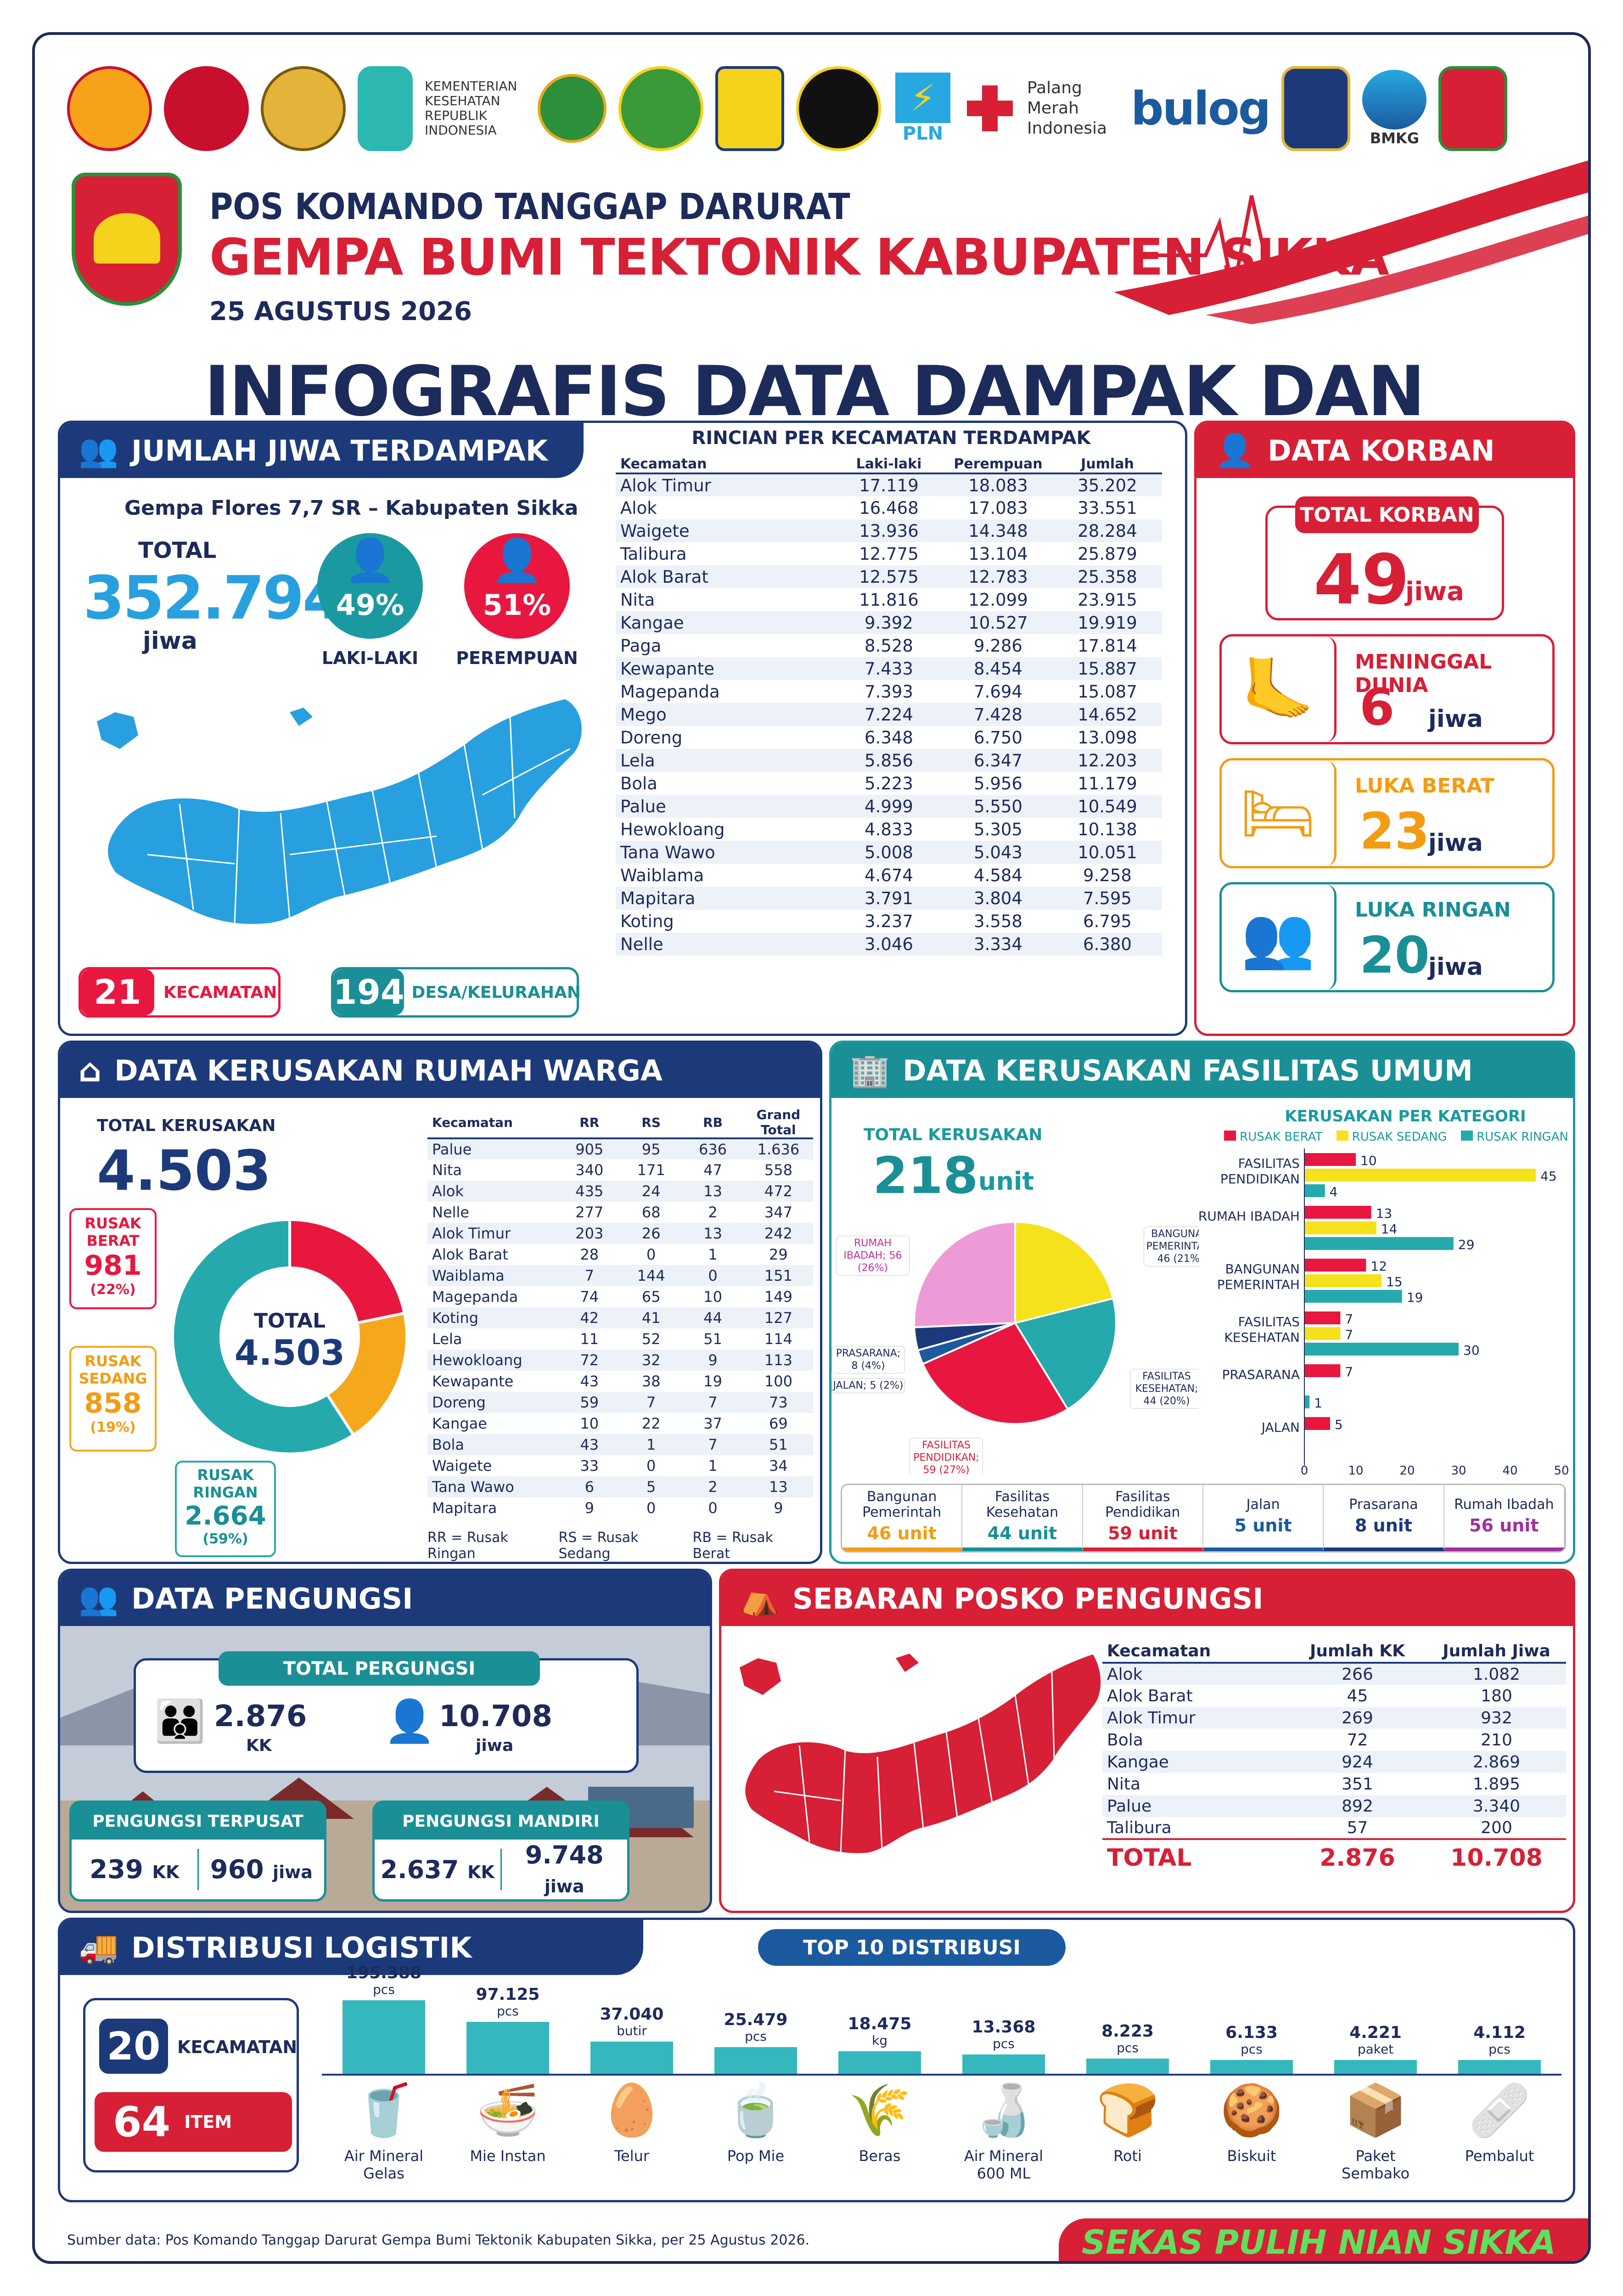 Image resolution: width=1623 pixels, height=2296 pixels. What do you see at coordinates (1107, 715) in the screenshot?
I see `rincian-cell: 14.652` at bounding box center [1107, 715].